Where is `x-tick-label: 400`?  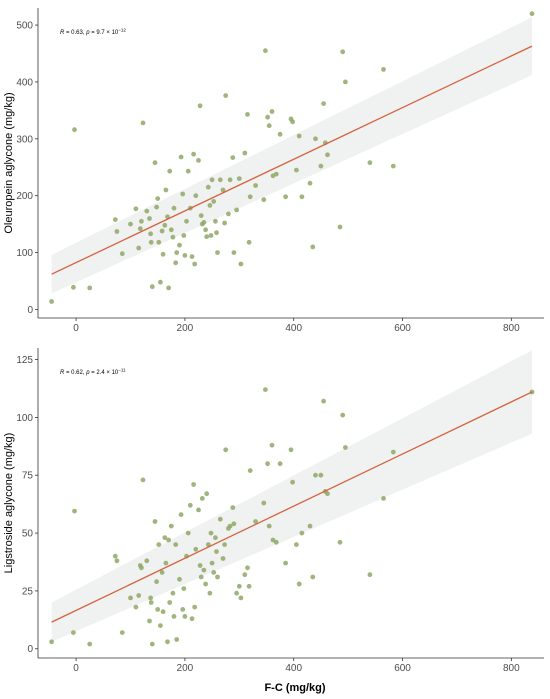 x-tick-label: 400 is located at coordinates (293, 668).